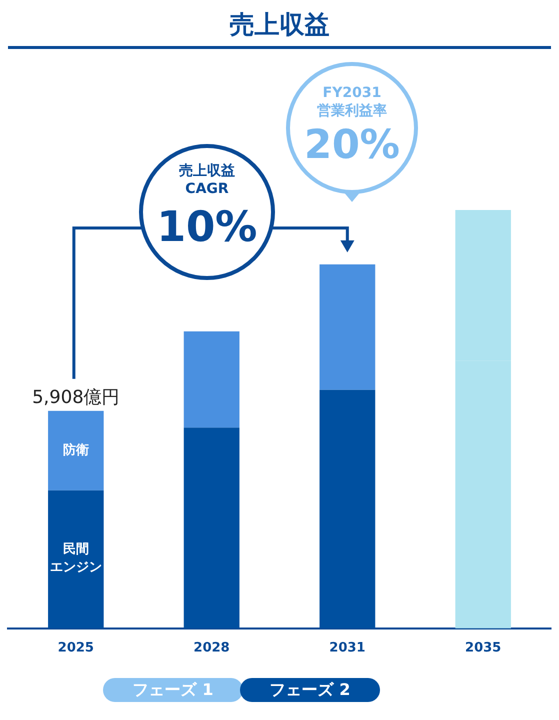  I want to click on text: フェーズ 2, so click(310, 690).